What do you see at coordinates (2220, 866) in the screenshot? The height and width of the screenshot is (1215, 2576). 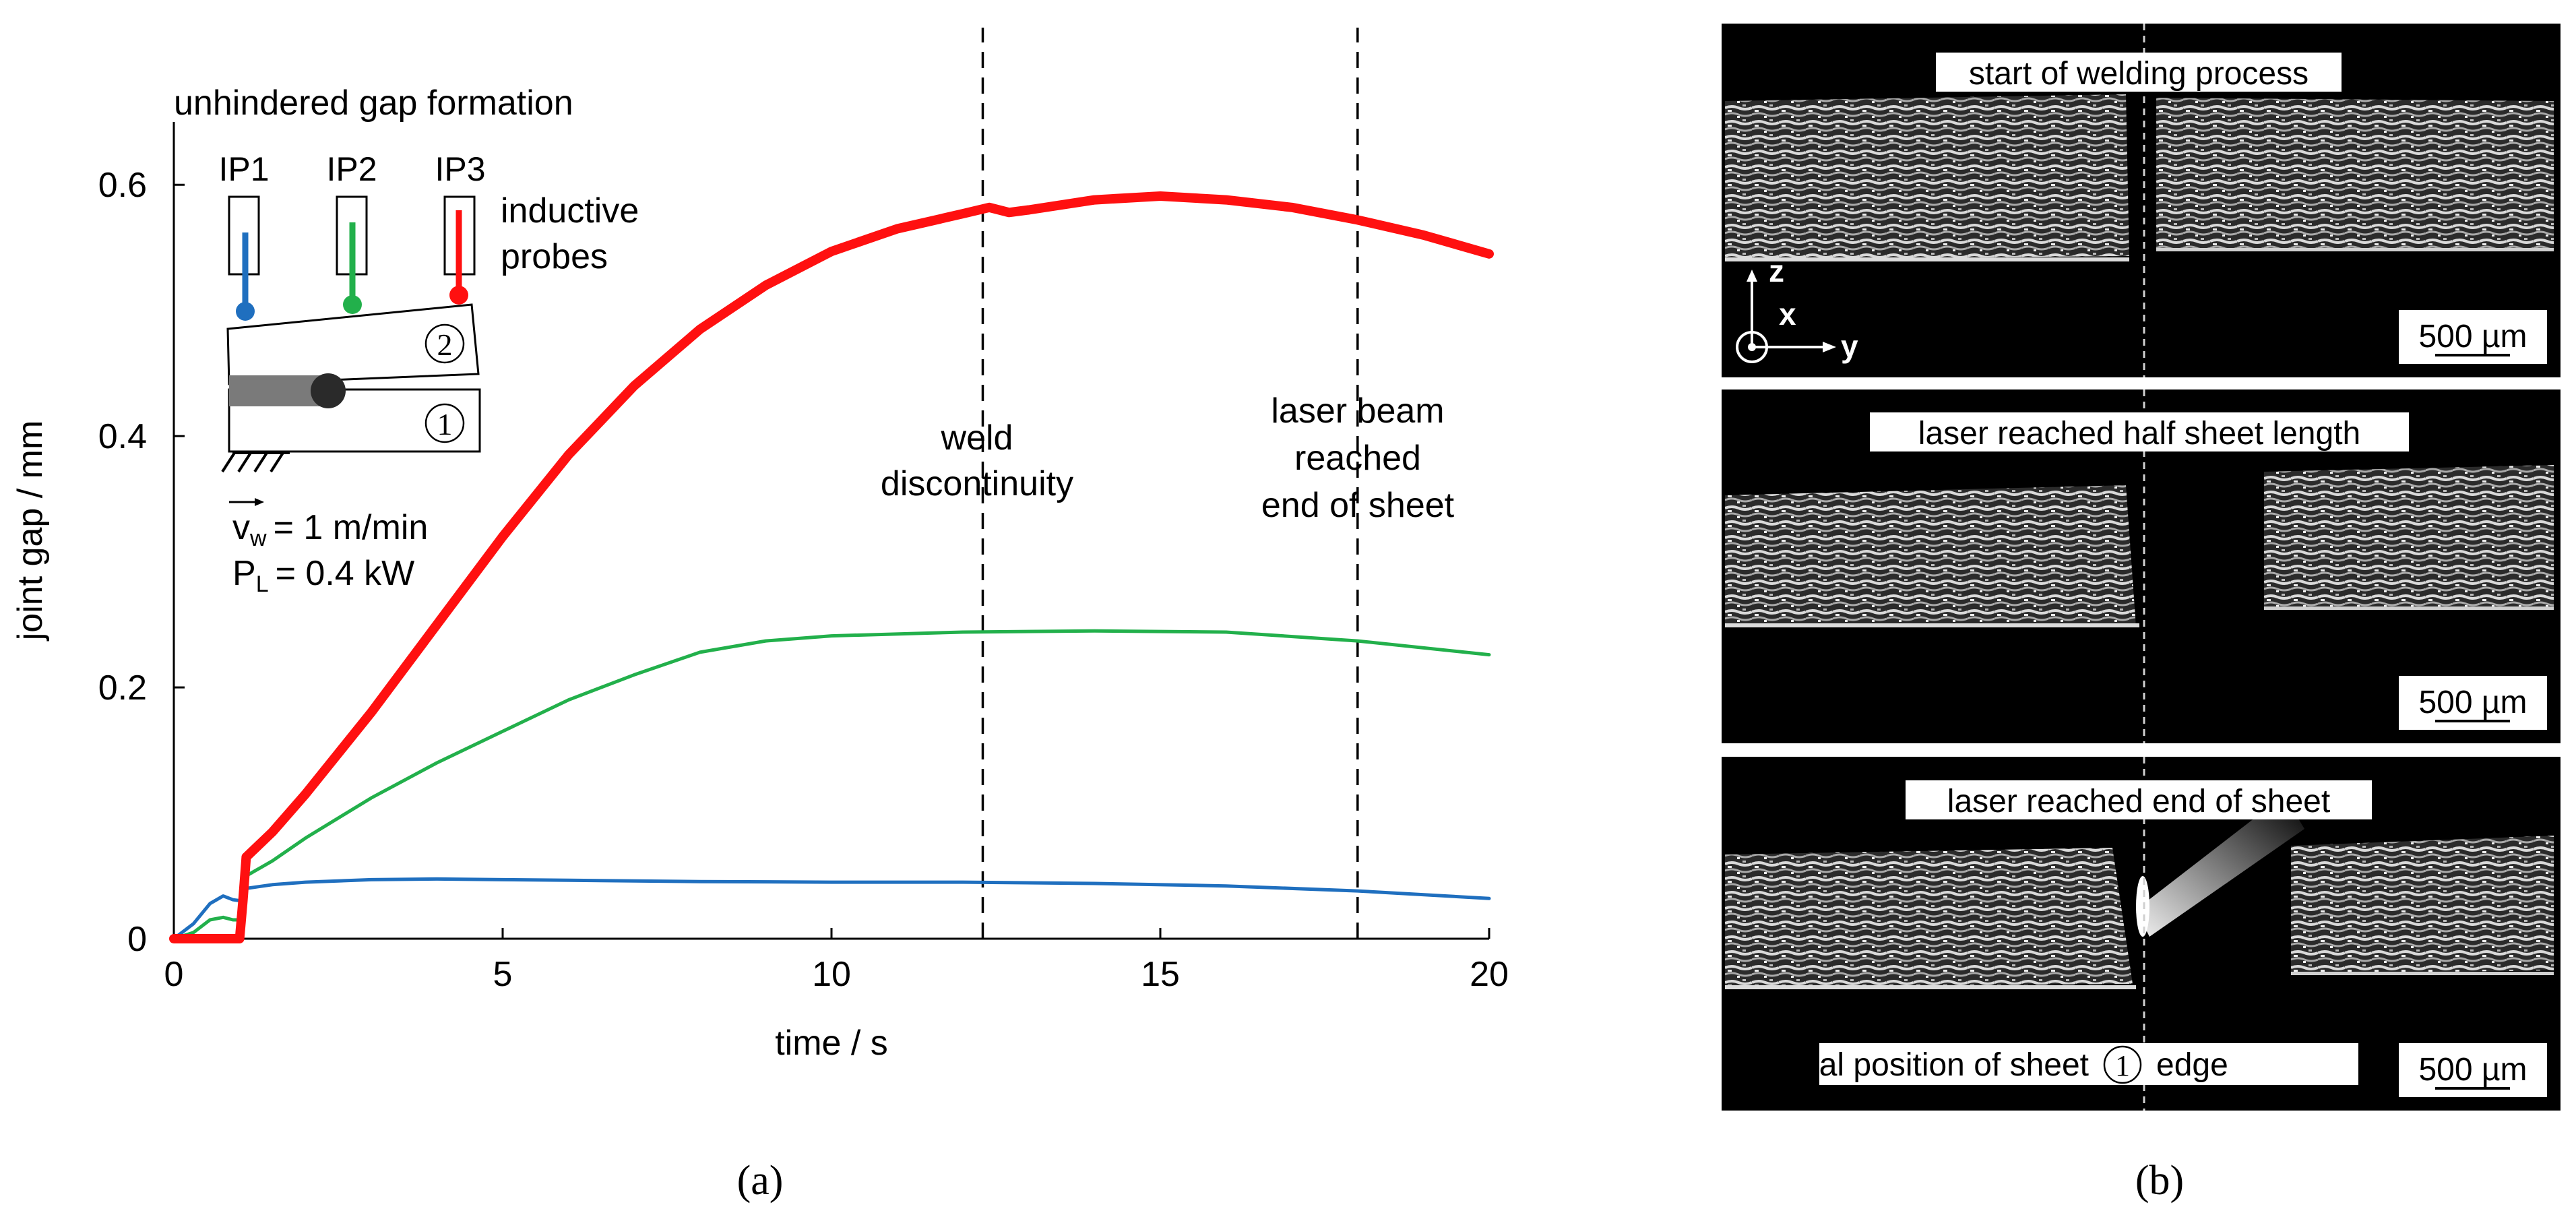 I see `laser-plume` at bounding box center [2220, 866].